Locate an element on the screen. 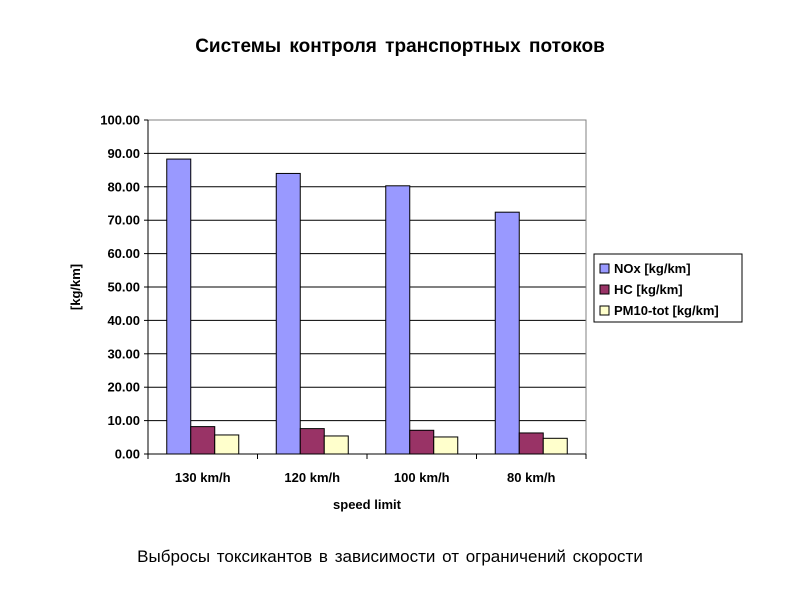  y-tick-label: 80.00 is located at coordinates (123, 186).